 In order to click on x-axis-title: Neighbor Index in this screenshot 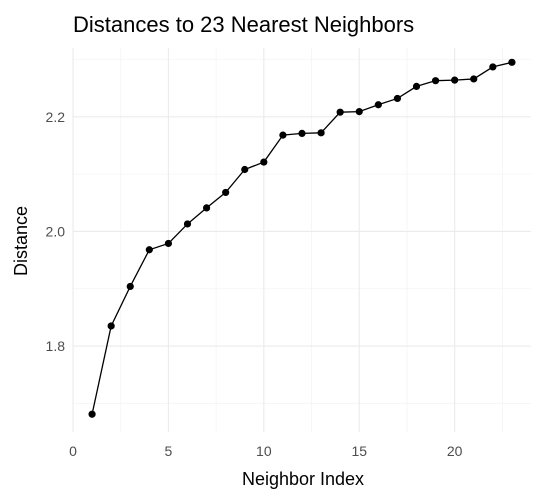, I will do `click(303, 479)`.